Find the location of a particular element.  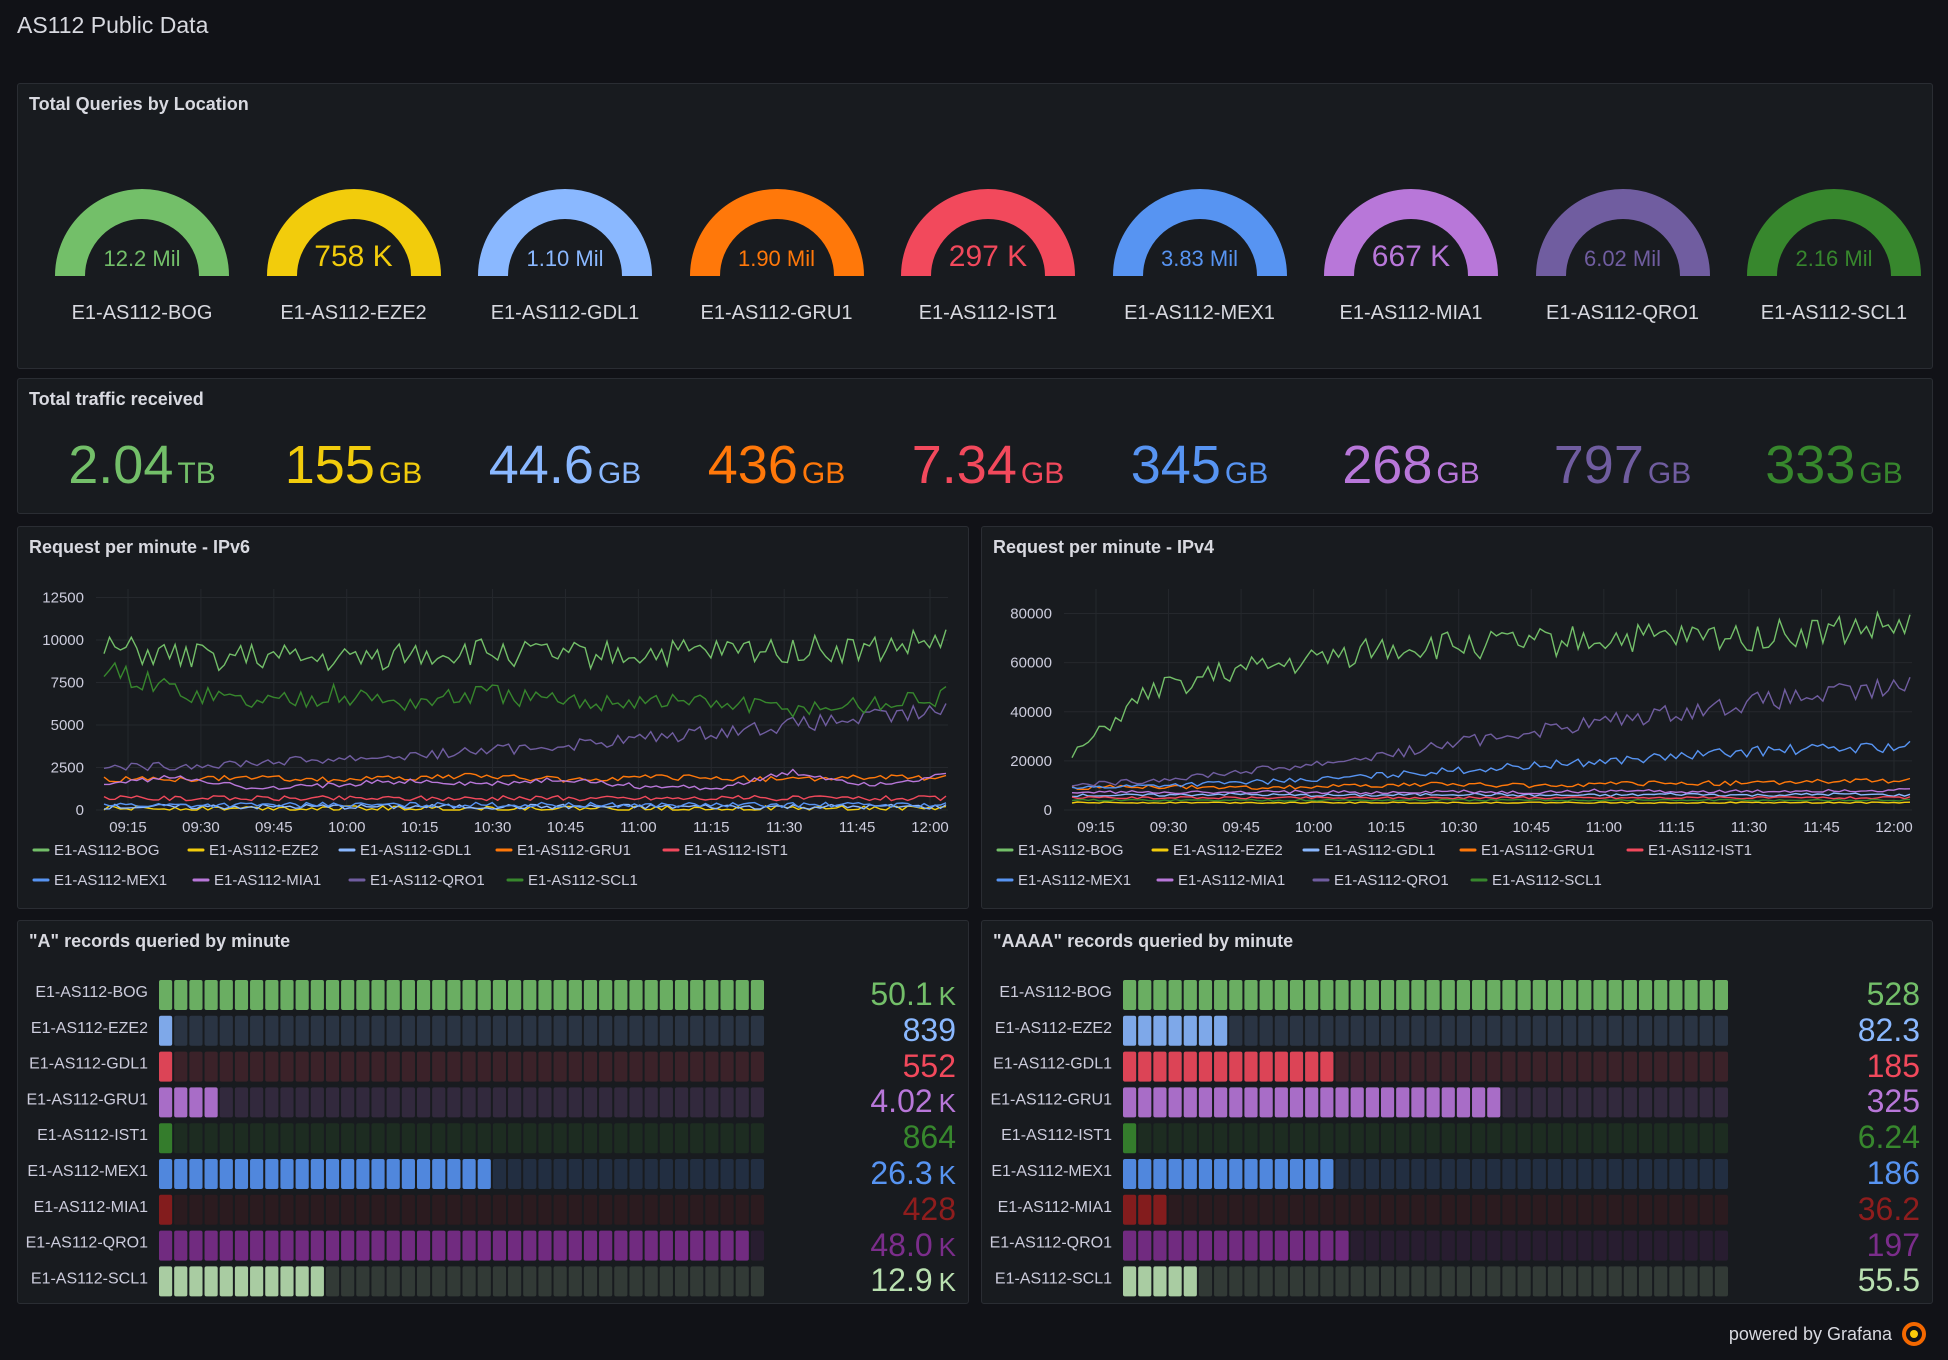

series-line-e1-as112-ist1 is located at coordinates (525, 798).